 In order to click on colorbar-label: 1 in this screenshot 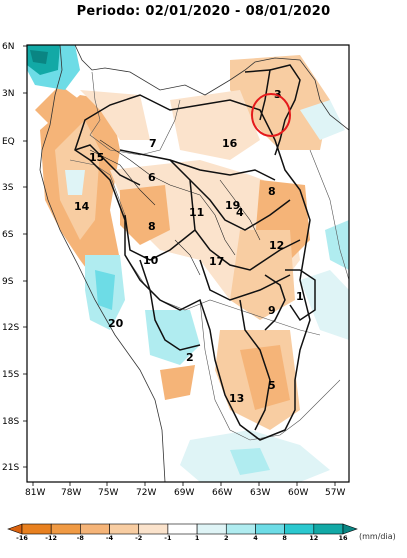, I will do `click(197, 538)`.